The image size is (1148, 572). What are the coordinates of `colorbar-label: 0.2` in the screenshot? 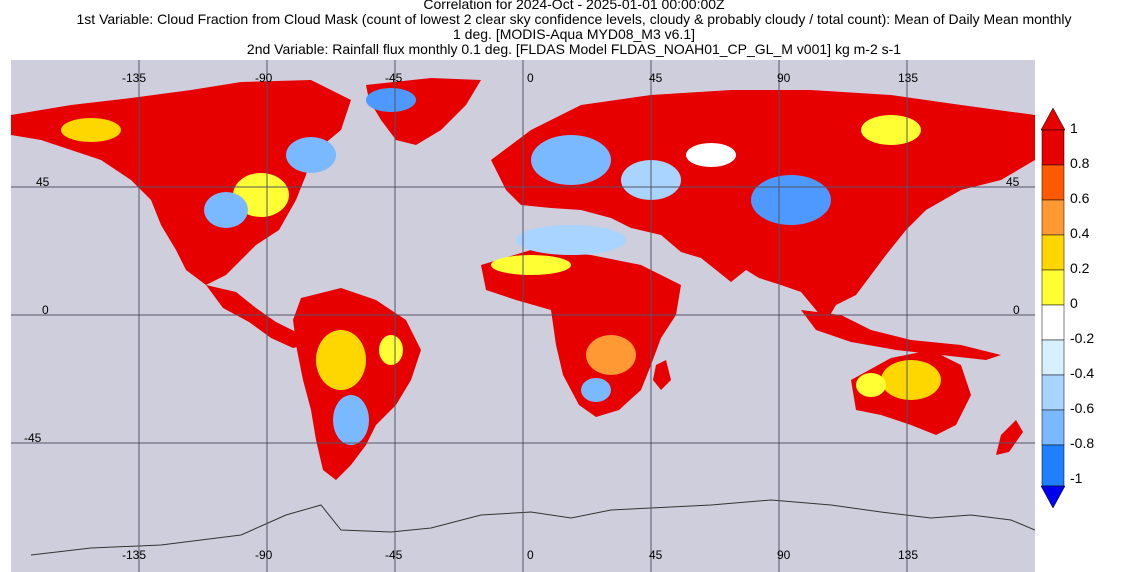 It's located at (1080, 268).